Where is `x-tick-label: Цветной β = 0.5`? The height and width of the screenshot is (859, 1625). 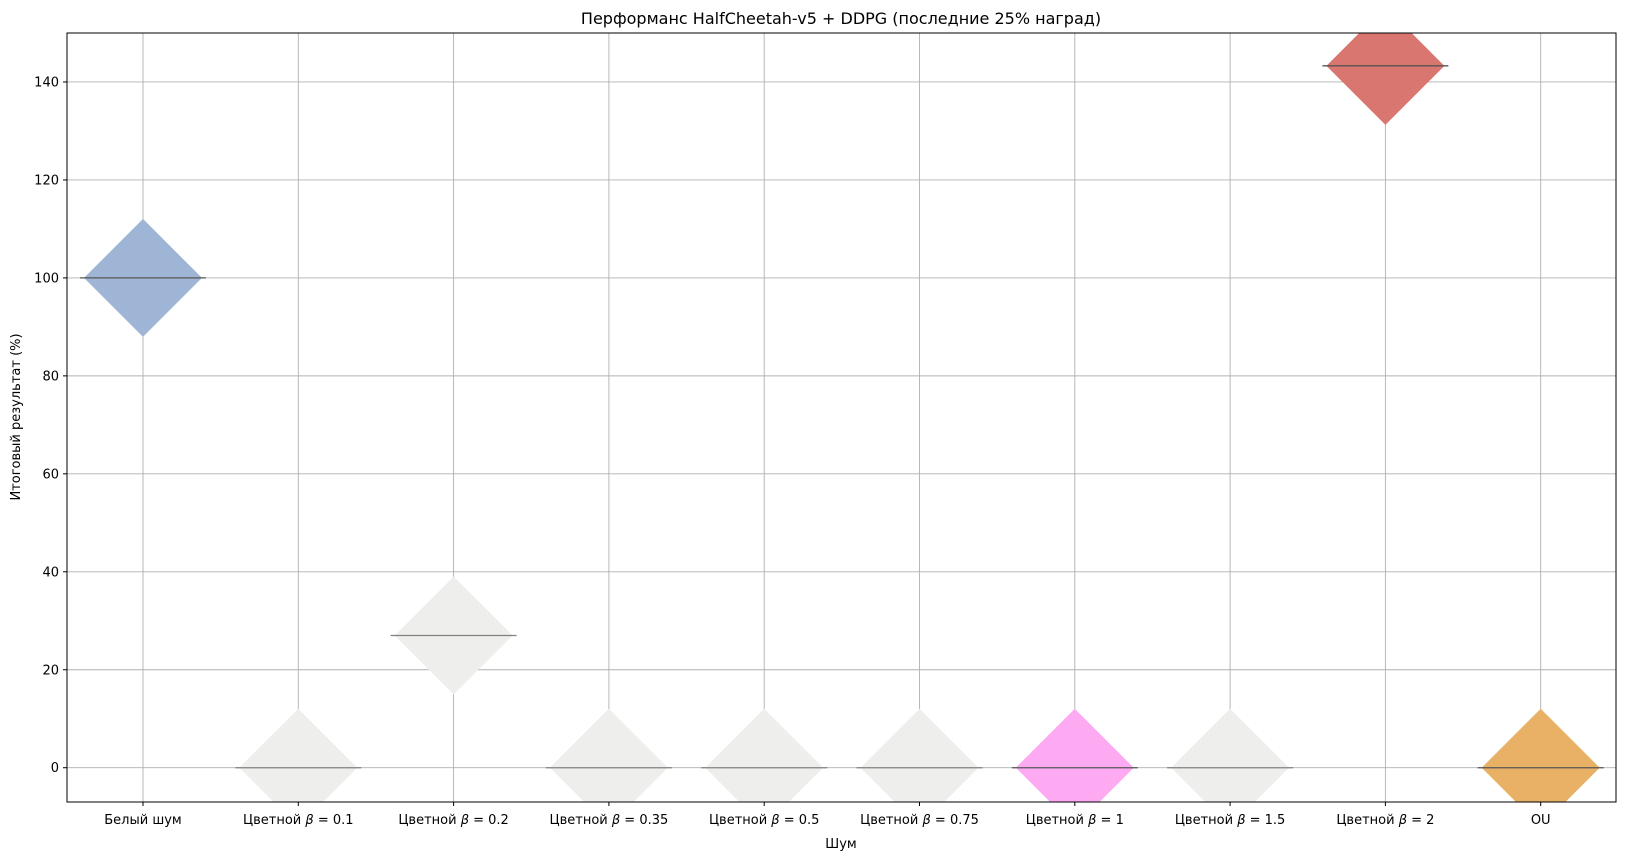
x-tick-label: Цветной β = 0.5 is located at coordinates (764, 820).